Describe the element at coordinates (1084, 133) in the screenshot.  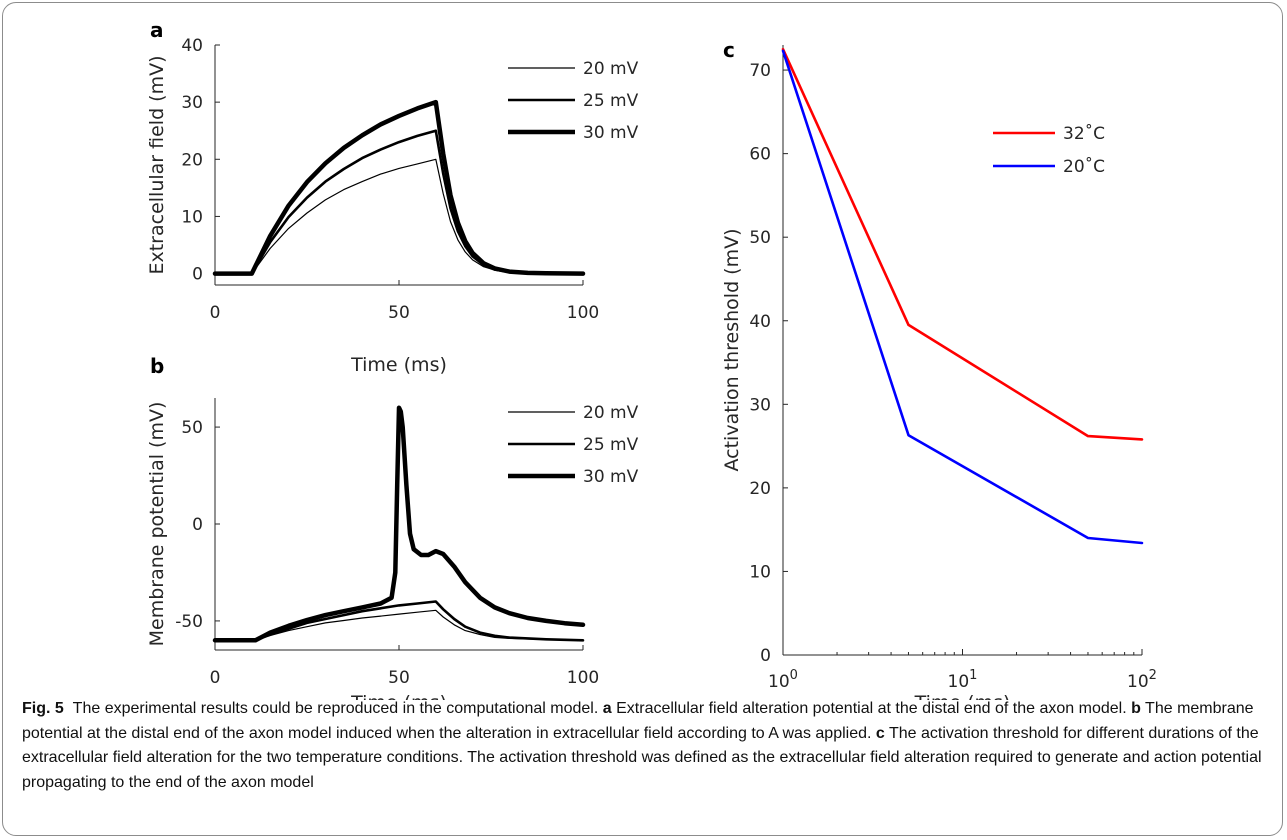
I see `legend-label: 32˚C` at that location.